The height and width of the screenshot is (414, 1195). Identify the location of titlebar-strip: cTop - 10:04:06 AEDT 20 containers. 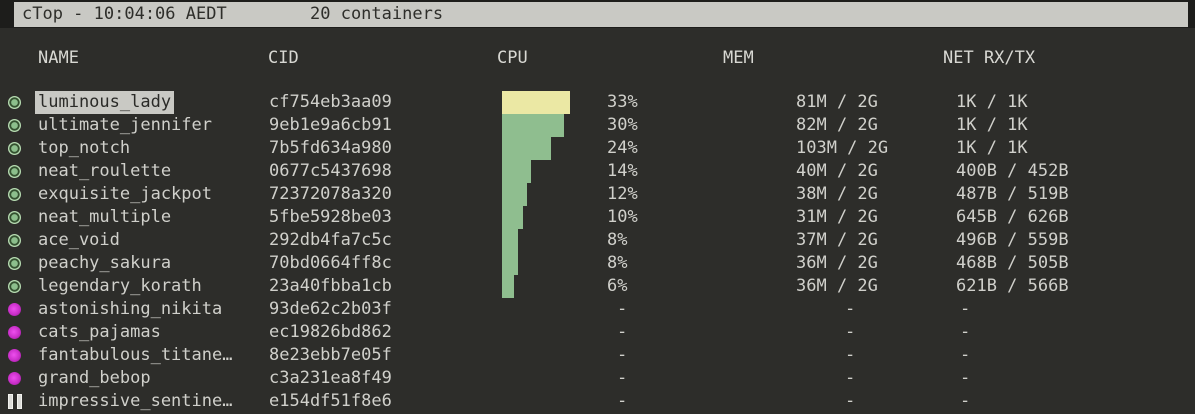
(597, 14).